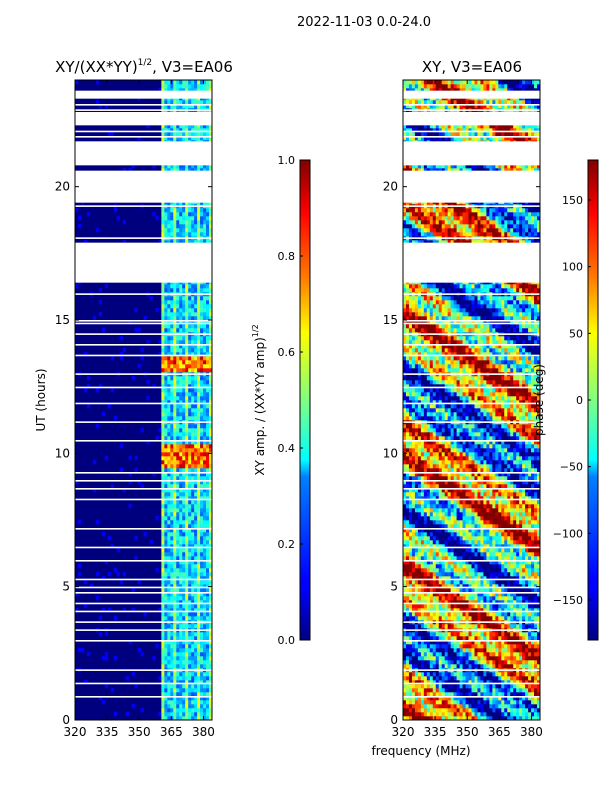  Describe the element at coordinates (287, 448) in the screenshot. I see `colorbar-tick-label: 0.4` at that location.